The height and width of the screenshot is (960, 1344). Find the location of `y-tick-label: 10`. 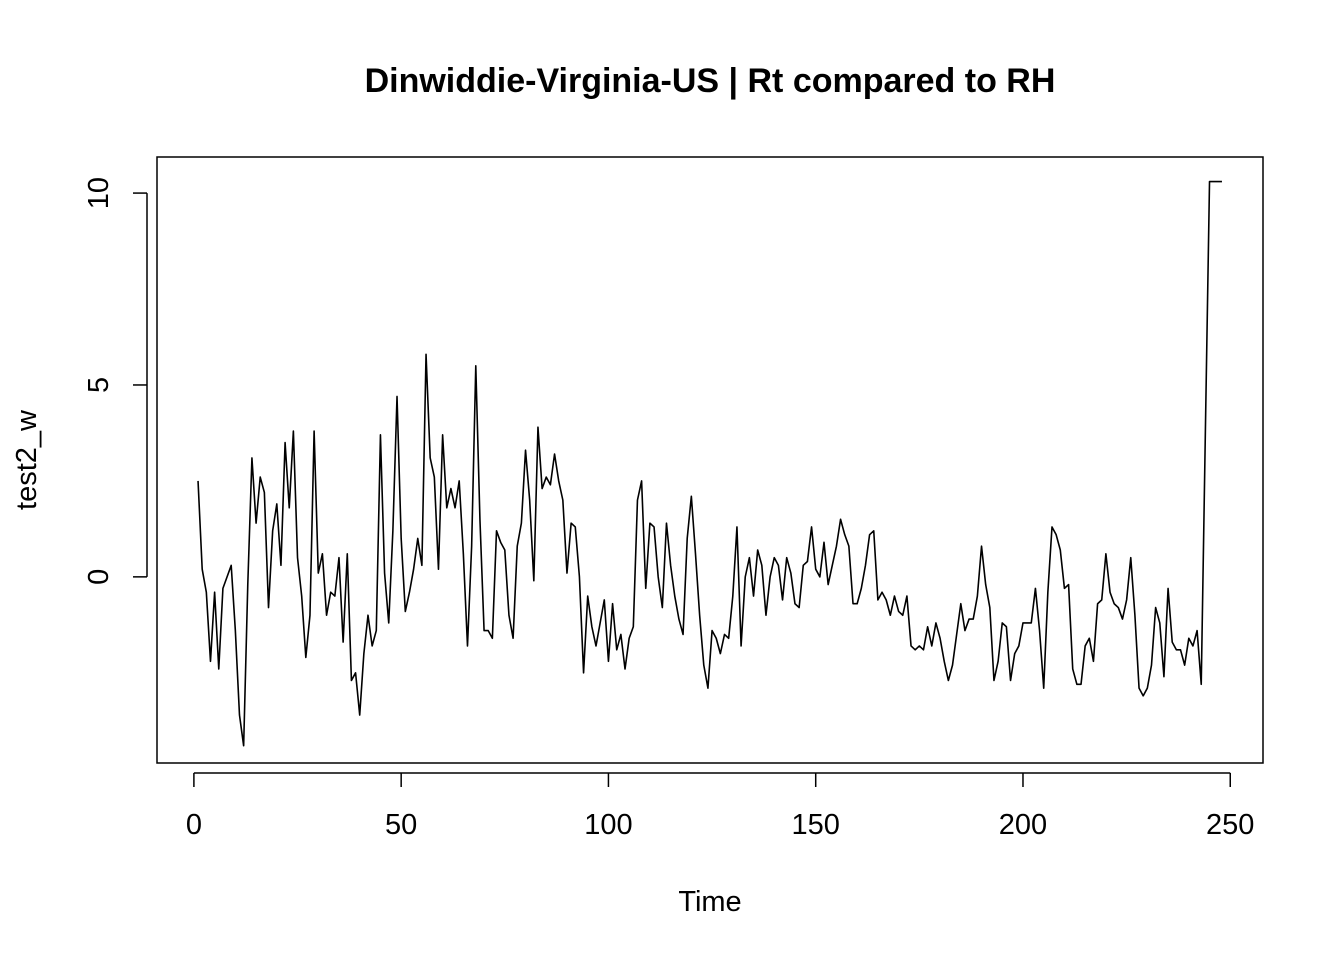

y-tick-label: 10 is located at coordinates (99, 193).